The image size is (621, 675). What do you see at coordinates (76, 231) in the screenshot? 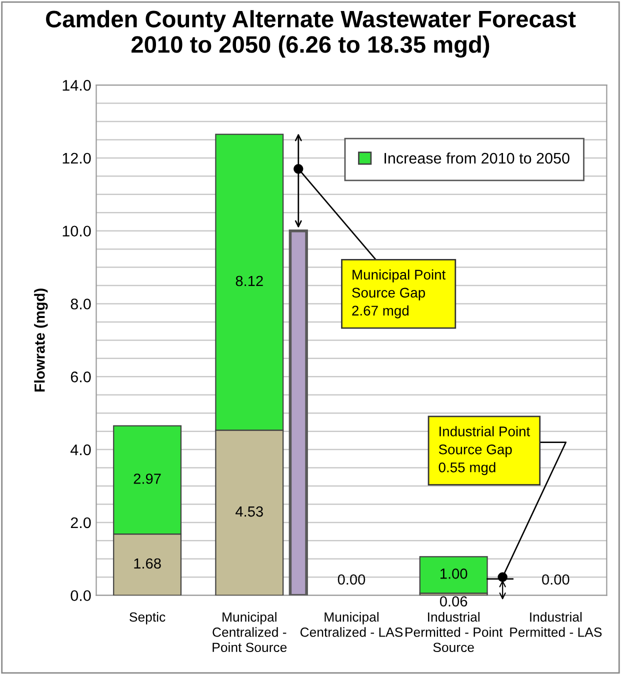
I see `y-tick-label: 10.0` at bounding box center [76, 231].